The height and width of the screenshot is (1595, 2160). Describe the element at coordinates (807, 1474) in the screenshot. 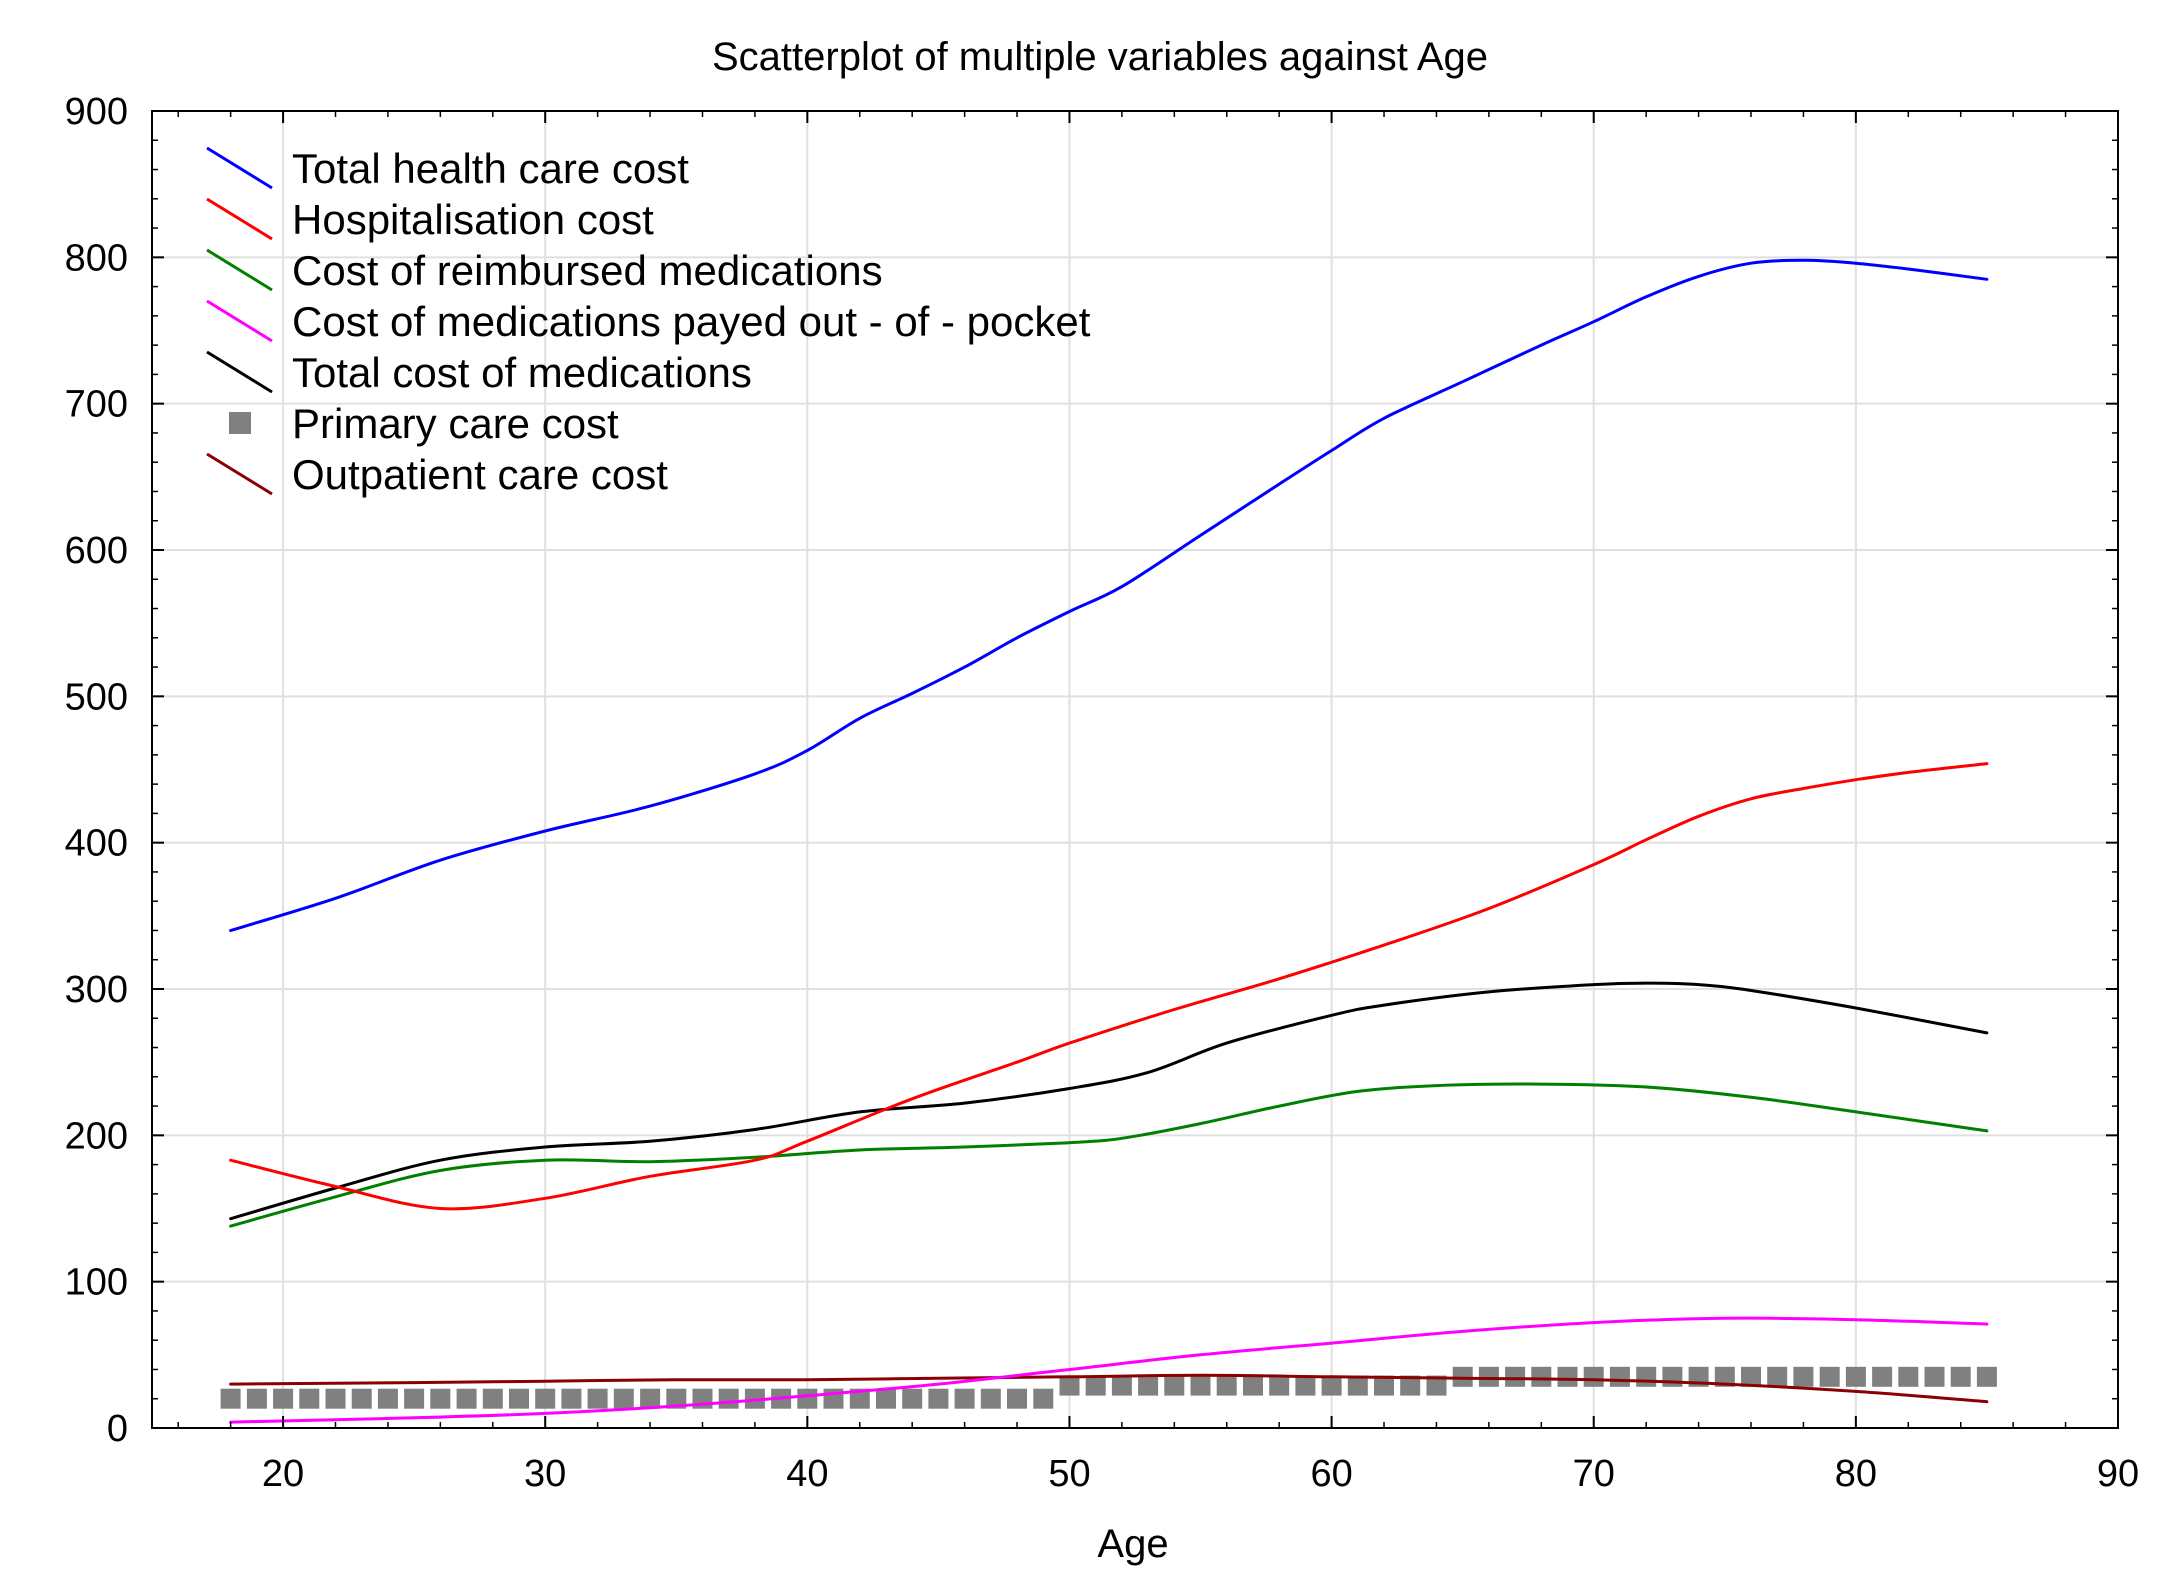

I see `x-tick-label: 40` at that location.